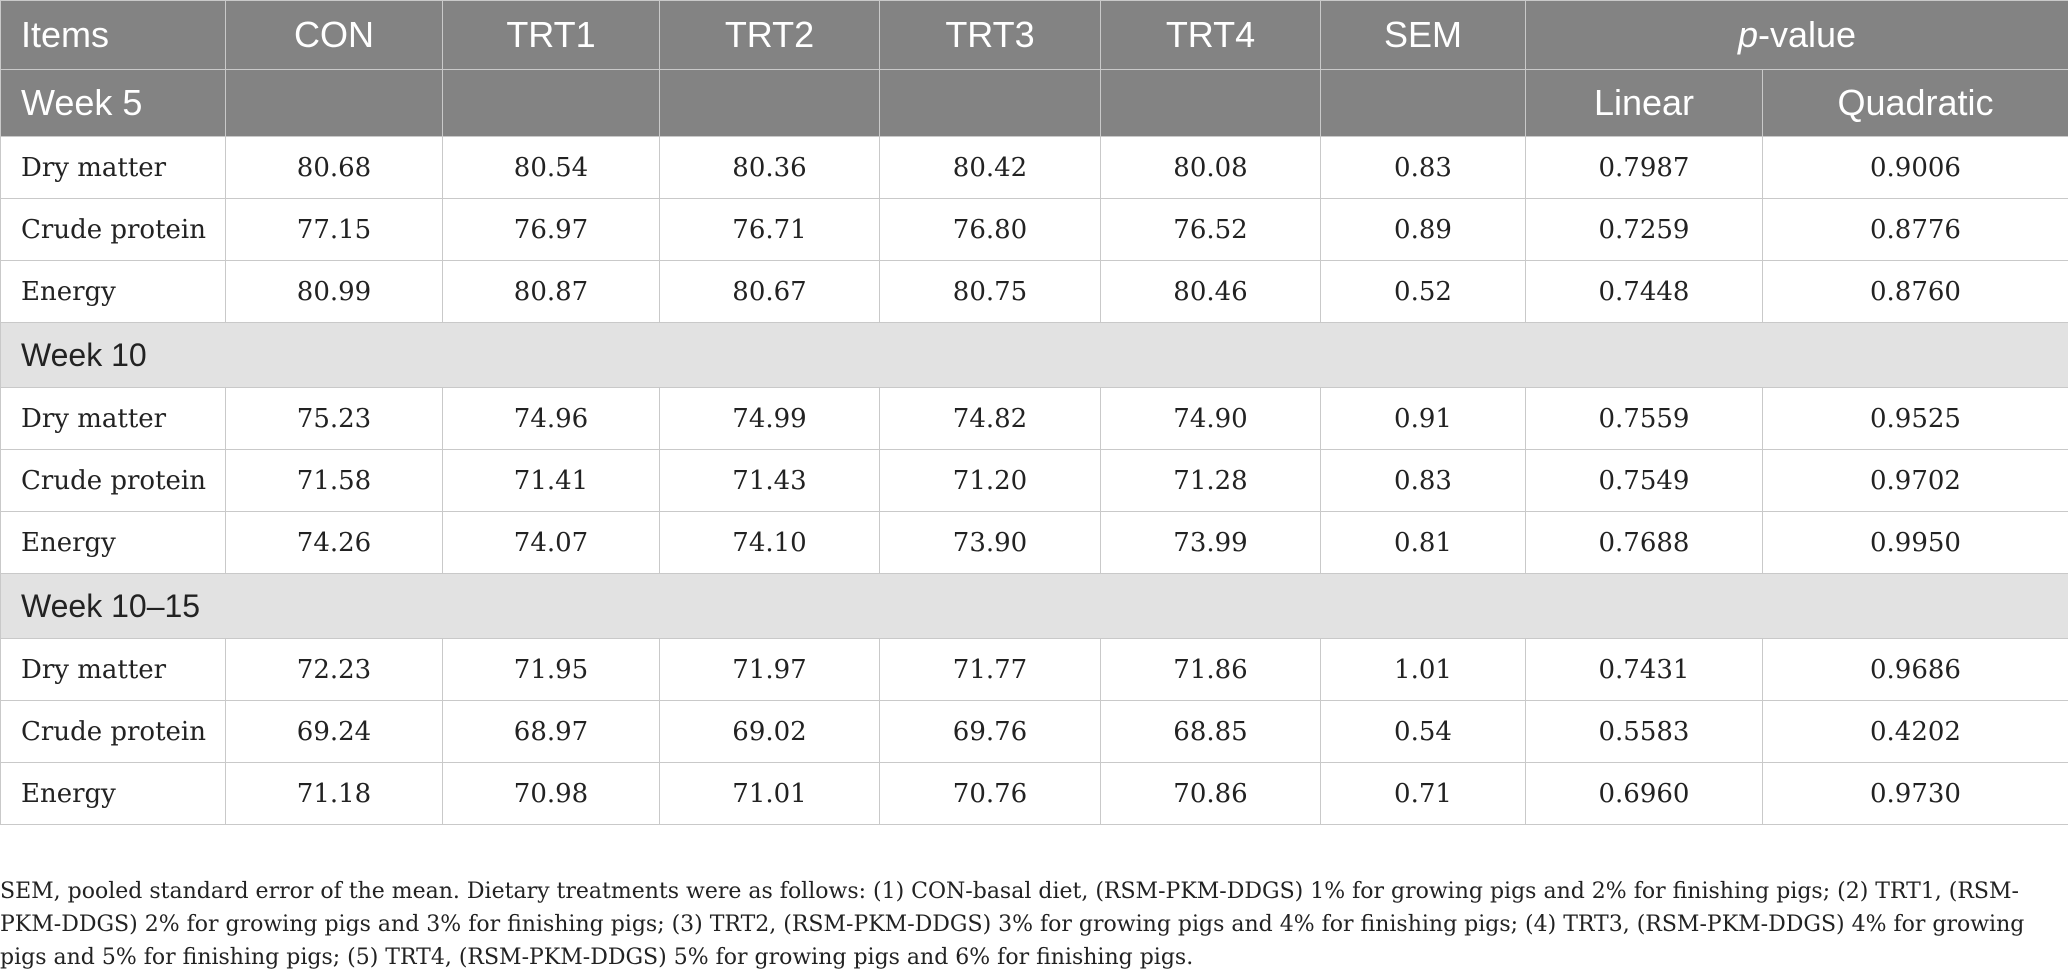 This screenshot has width=2068, height=974. What do you see at coordinates (551, 230) in the screenshot?
I see `cell-trt1: 76.97` at bounding box center [551, 230].